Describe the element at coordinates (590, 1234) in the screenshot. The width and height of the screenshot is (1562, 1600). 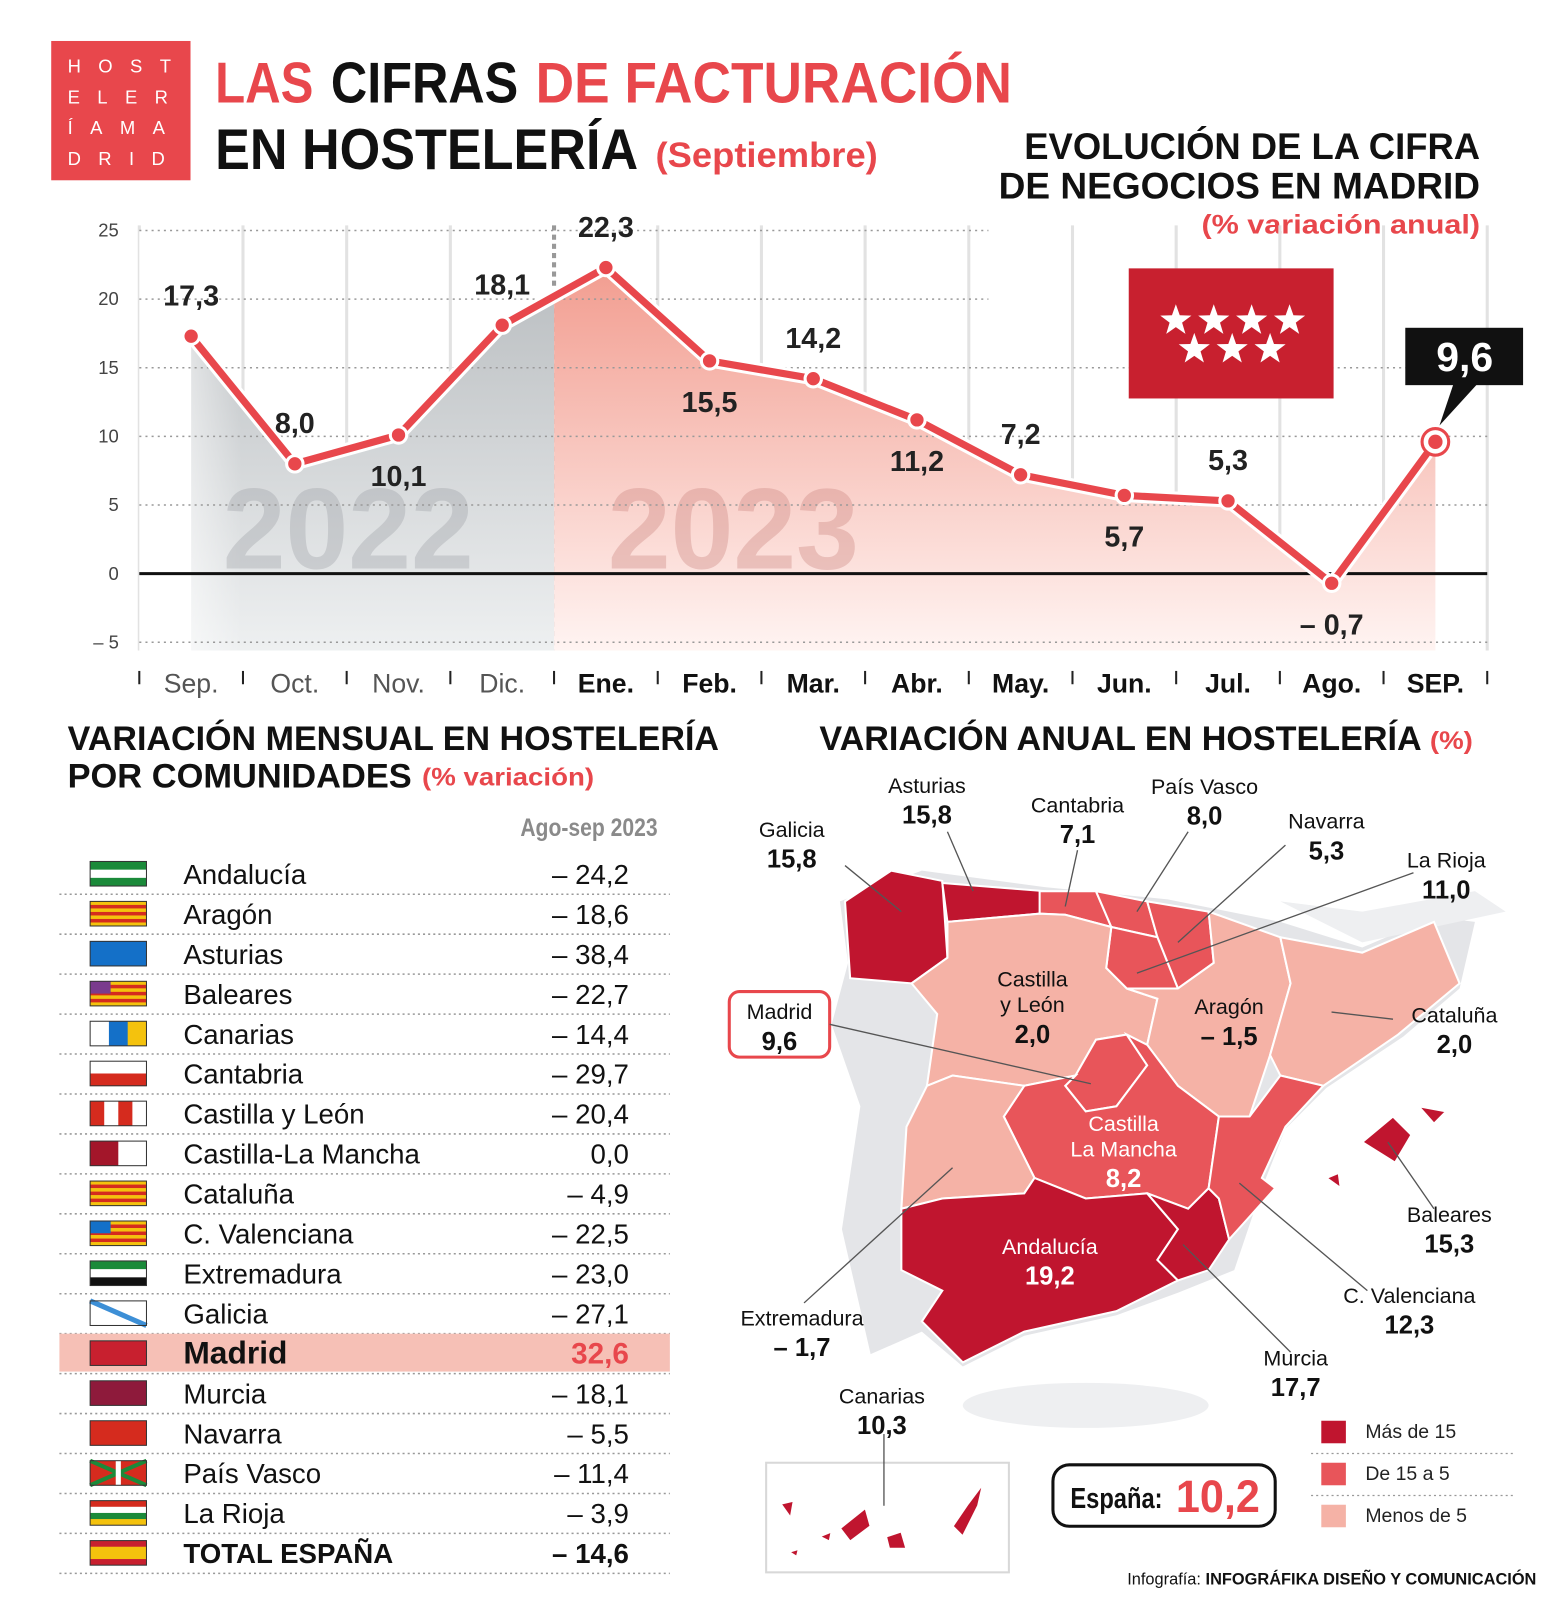
I see `row-value: – 22,5` at that location.